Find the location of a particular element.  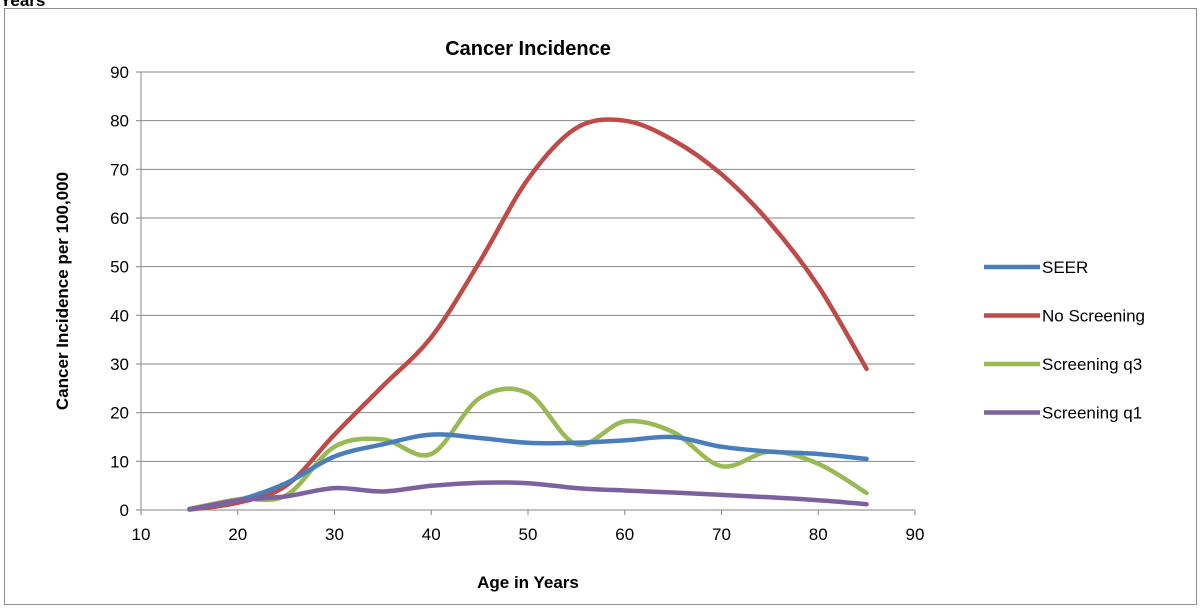

series-line-screening-q3 is located at coordinates (528, 449).